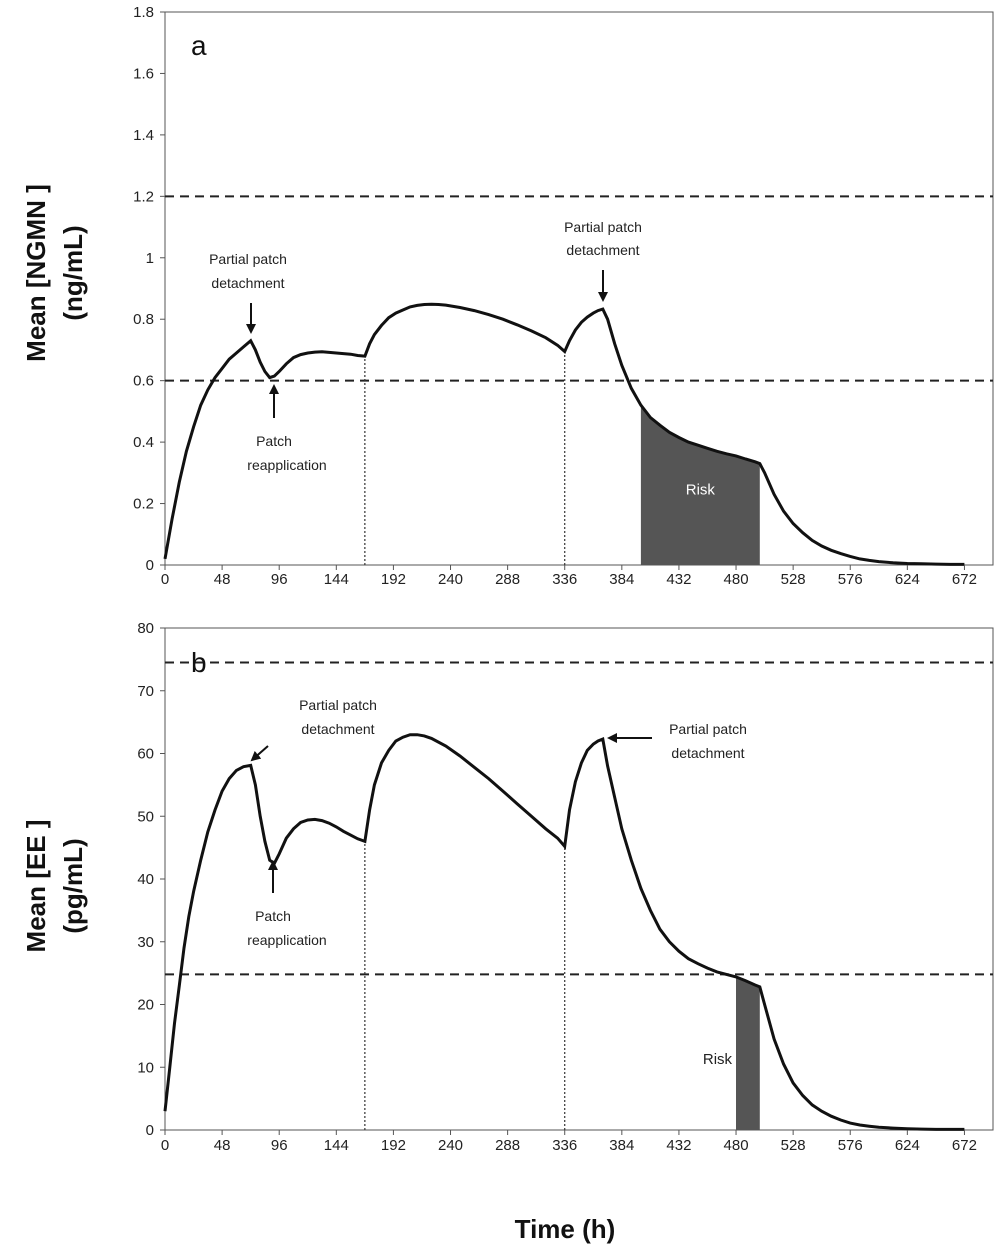 Image resolution: width=1000 pixels, height=1247 pixels. I want to click on panel-a-ylabel-line2: (ng/mL), so click(73, 272).